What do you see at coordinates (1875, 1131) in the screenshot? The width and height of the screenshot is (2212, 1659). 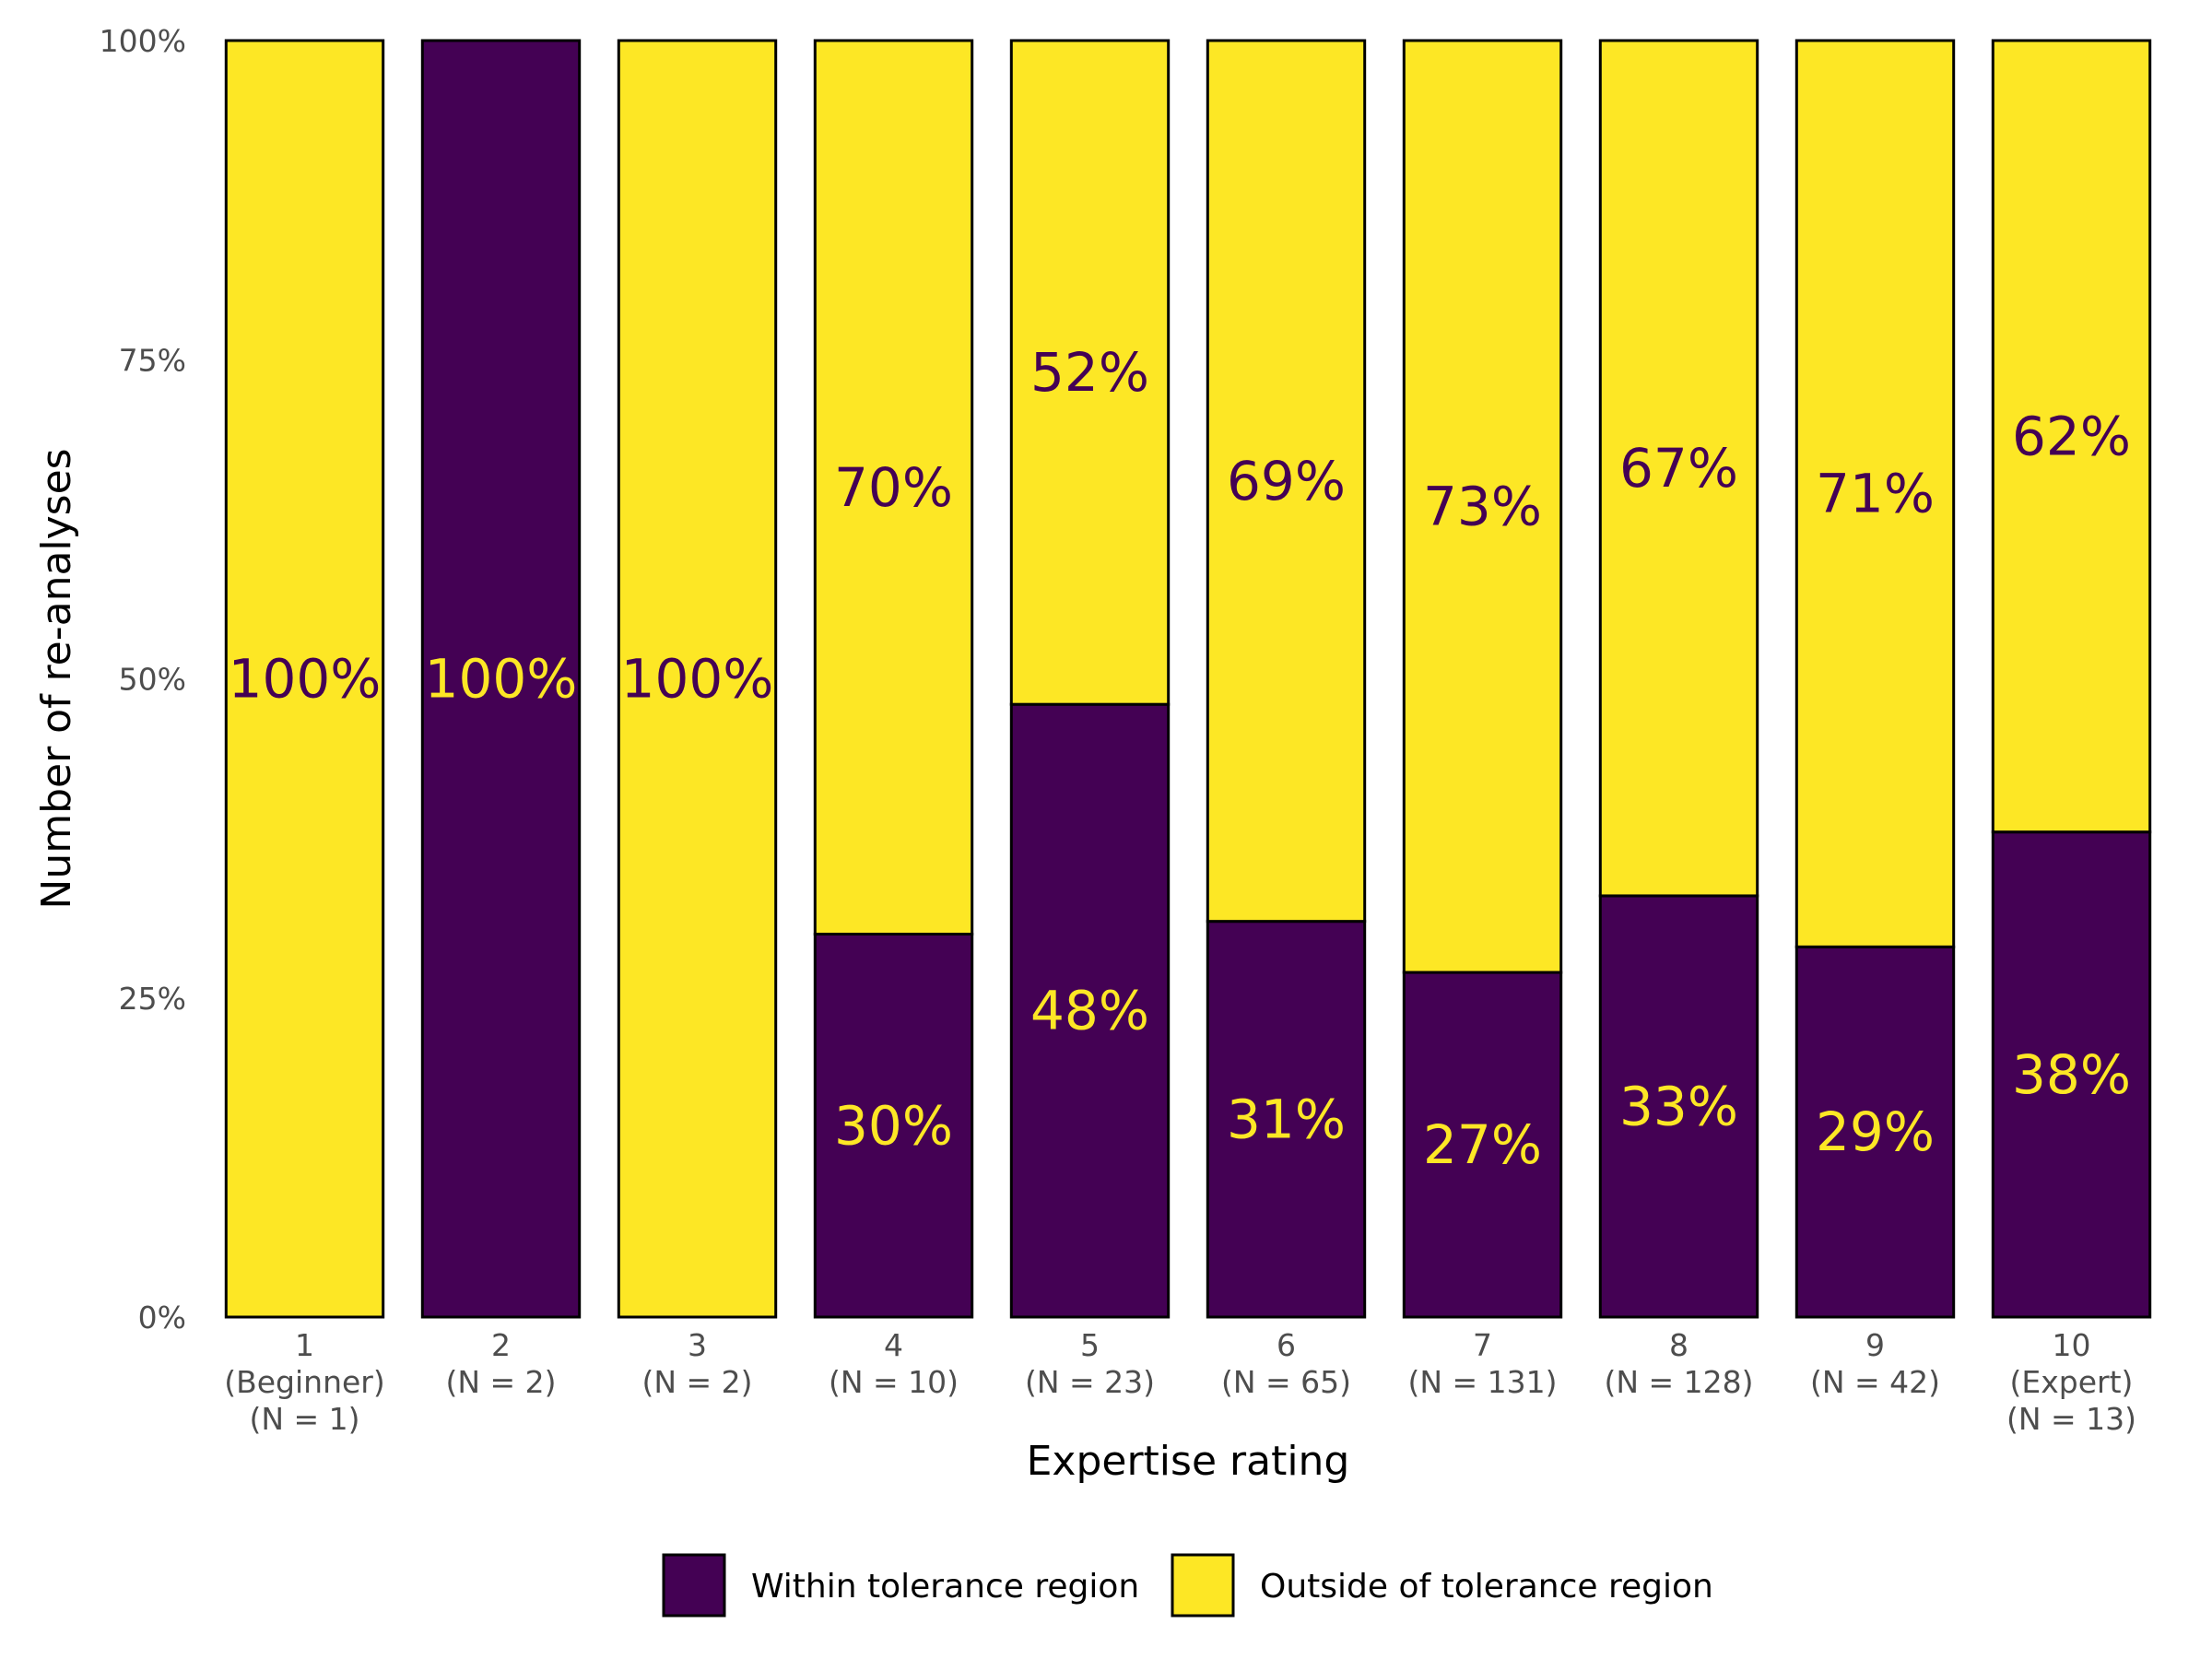 I see `bar-value-label: 29%` at bounding box center [1875, 1131].